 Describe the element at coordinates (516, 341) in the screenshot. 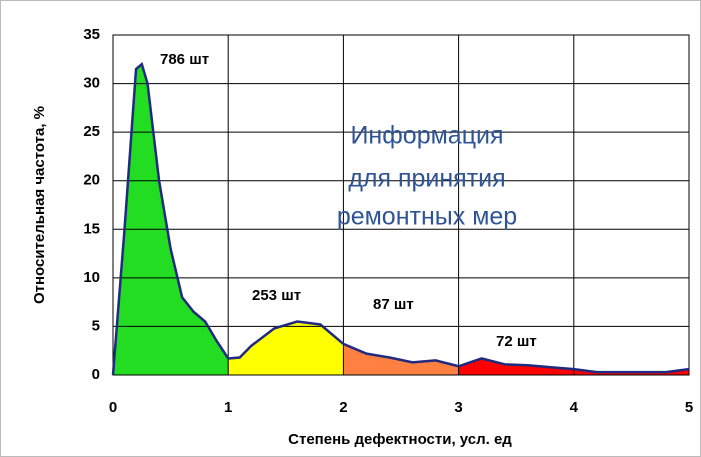

I see `annotation: 72 шт` at that location.